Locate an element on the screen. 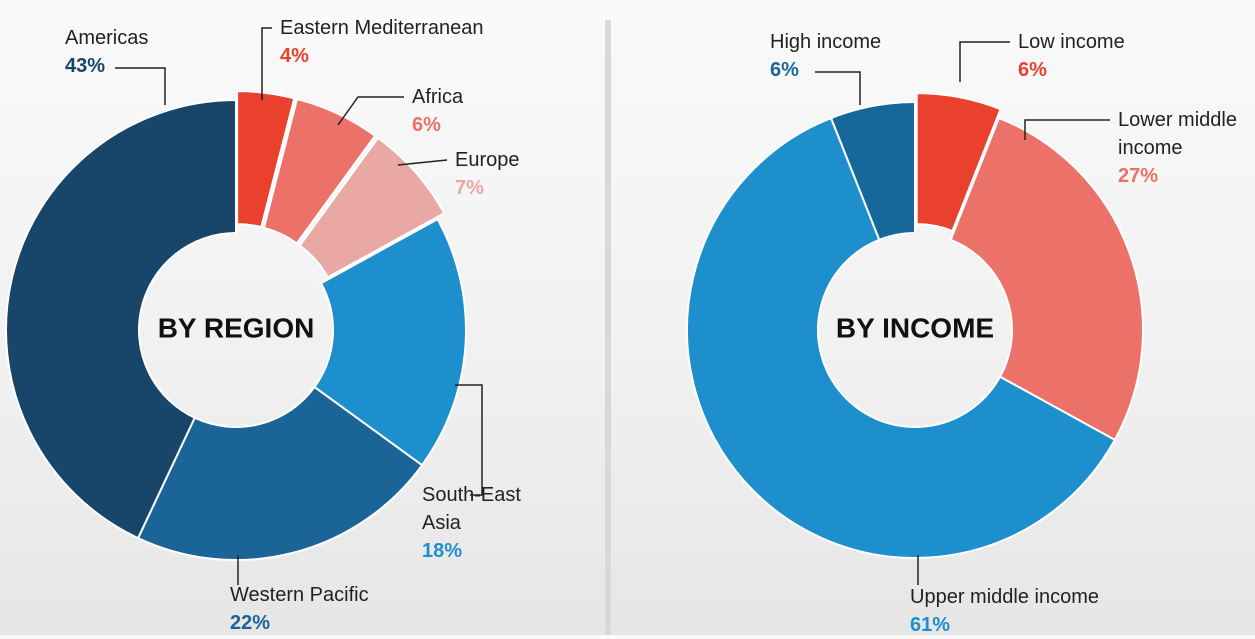  slice-label: South-East Asia 18% is located at coordinates (487, 523).